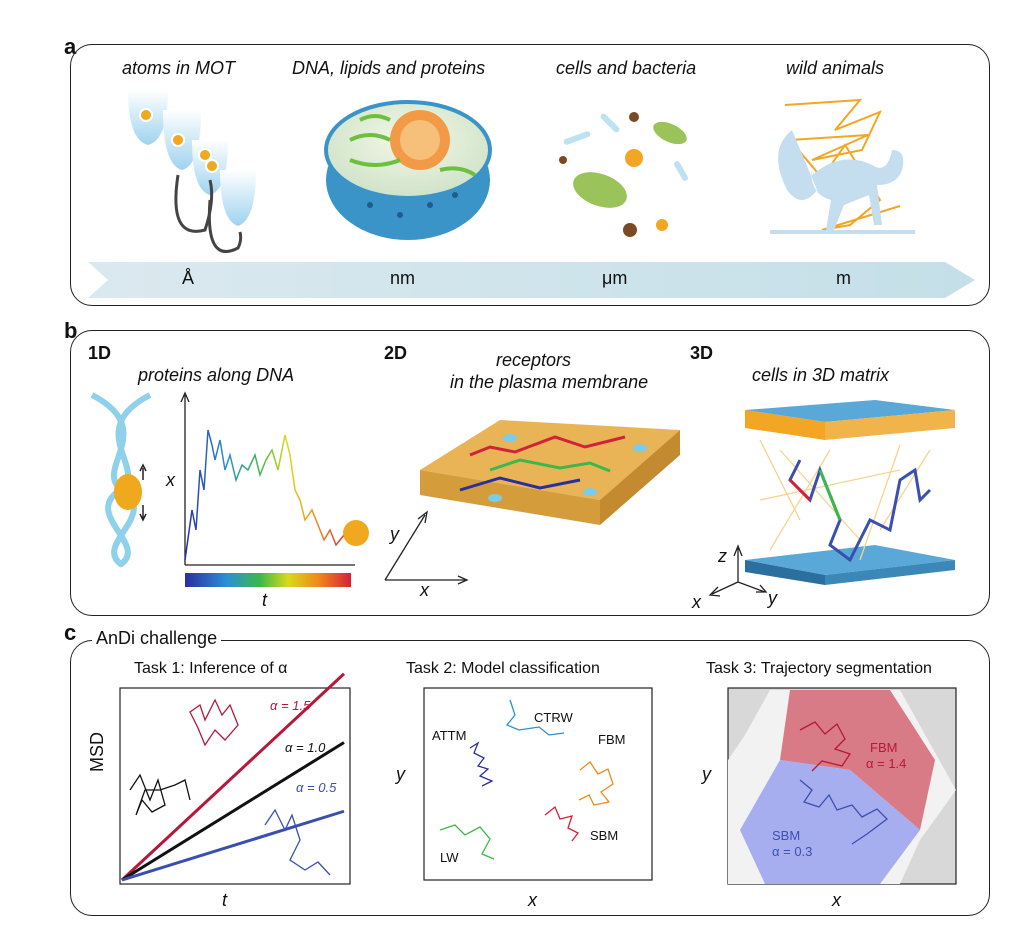 The image size is (1033, 935). What do you see at coordinates (449, 735) in the screenshot?
I see `model-attm: ATTM` at bounding box center [449, 735].